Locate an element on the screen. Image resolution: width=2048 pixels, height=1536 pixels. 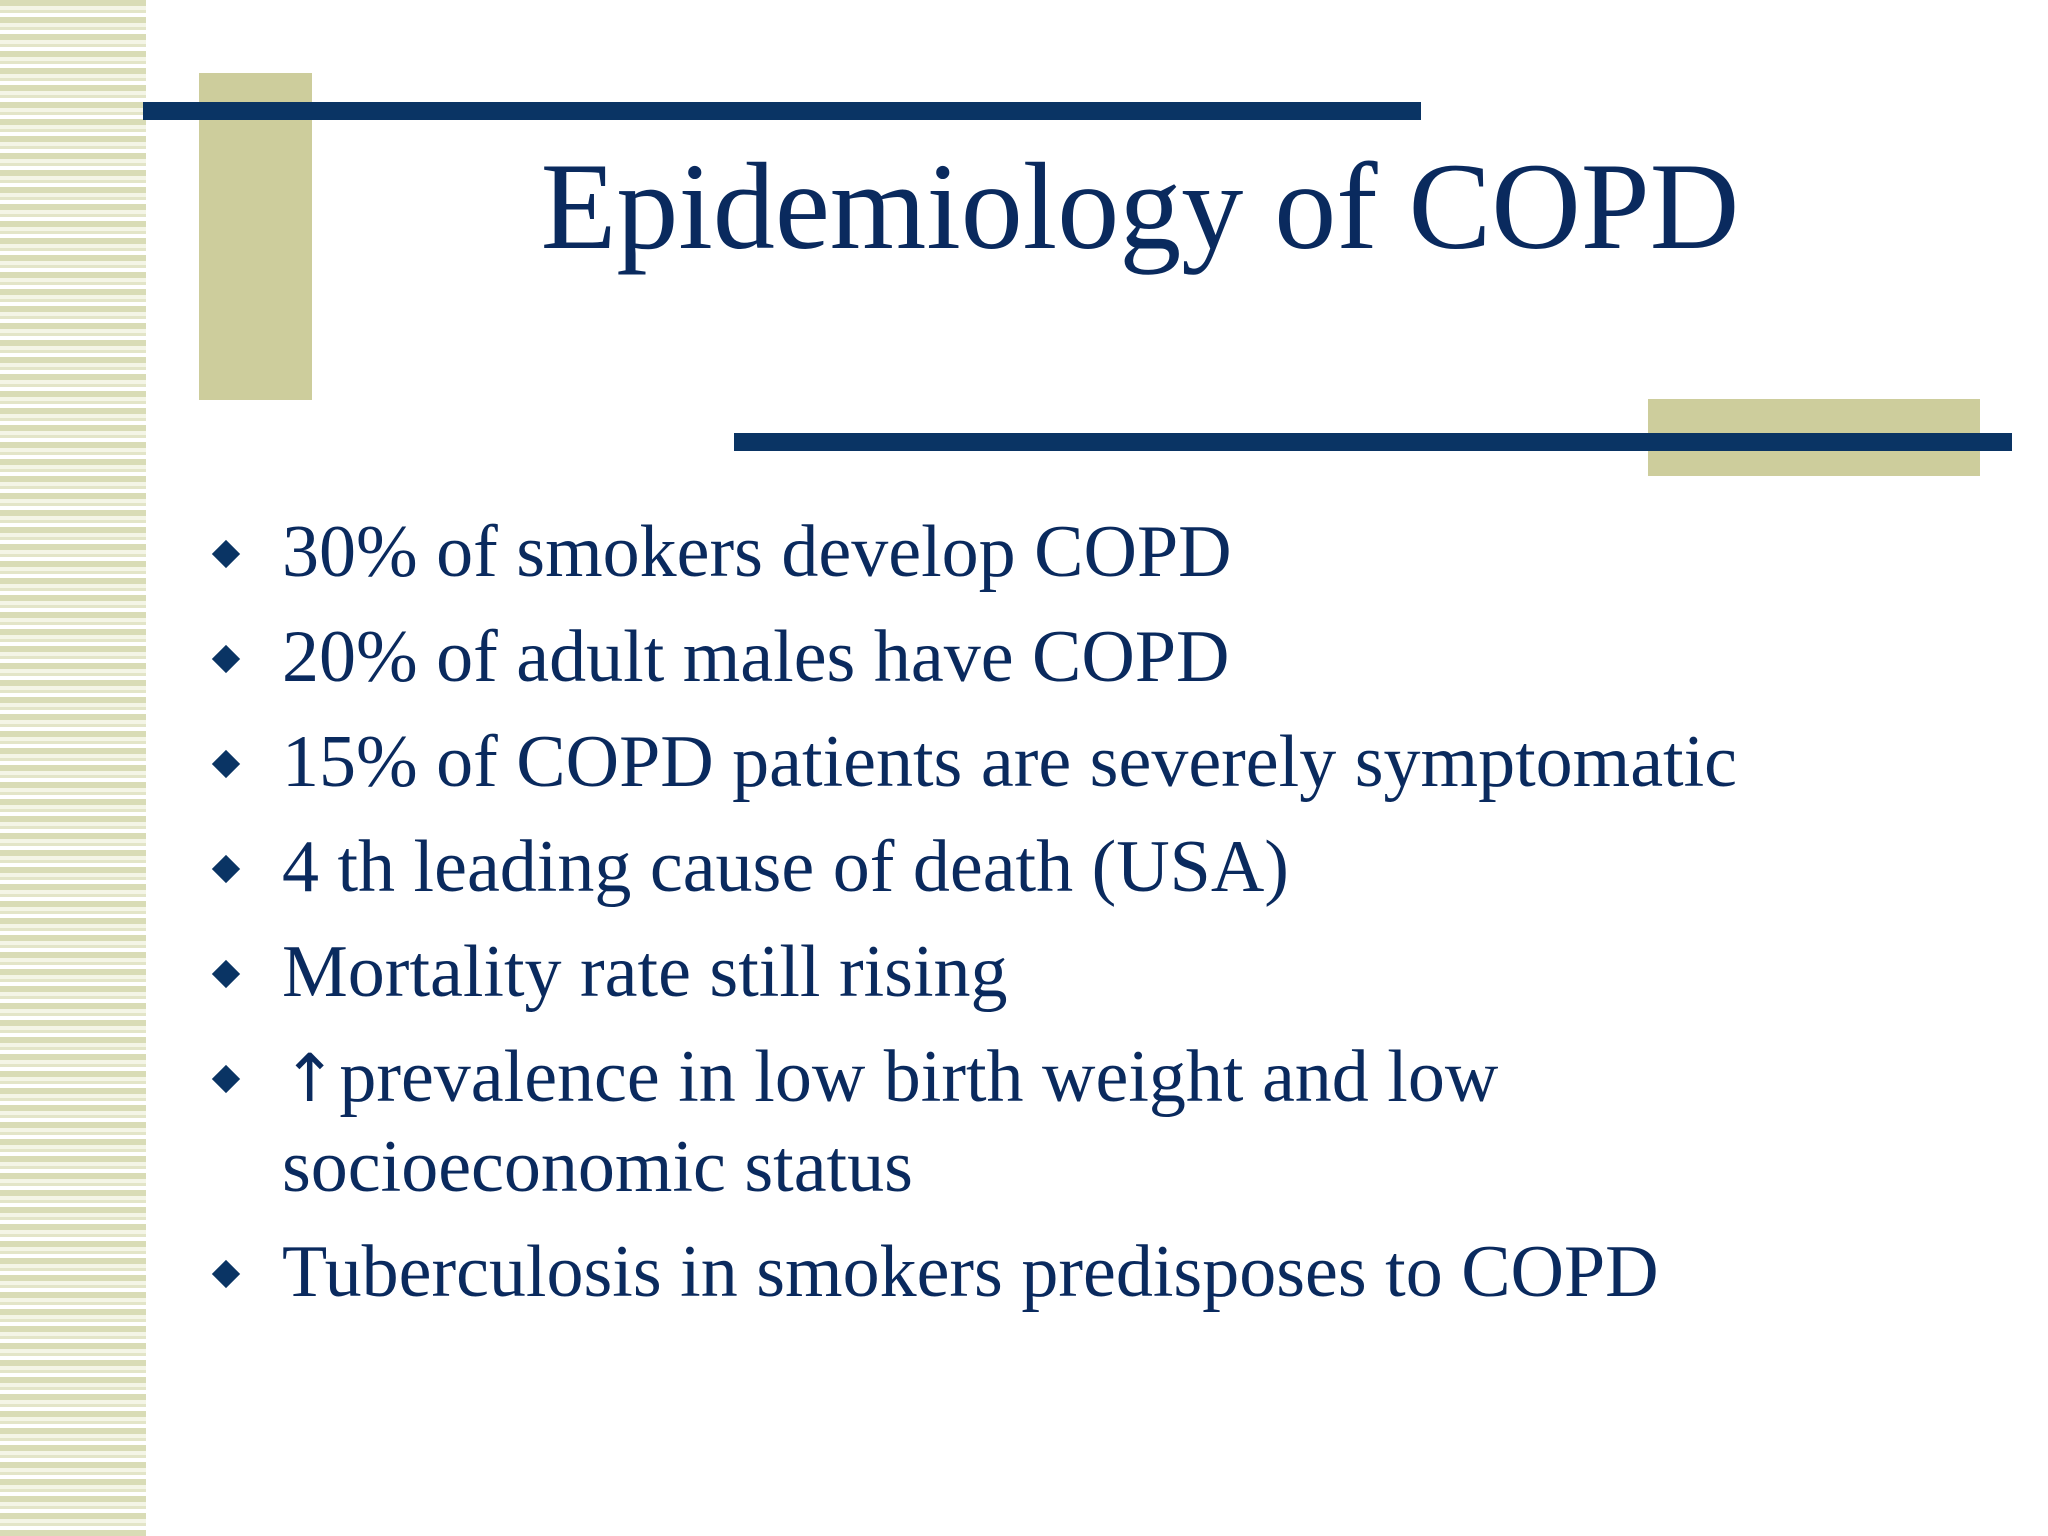
bullet-text: Mortality rate still rising is located at coordinates (645, 972).